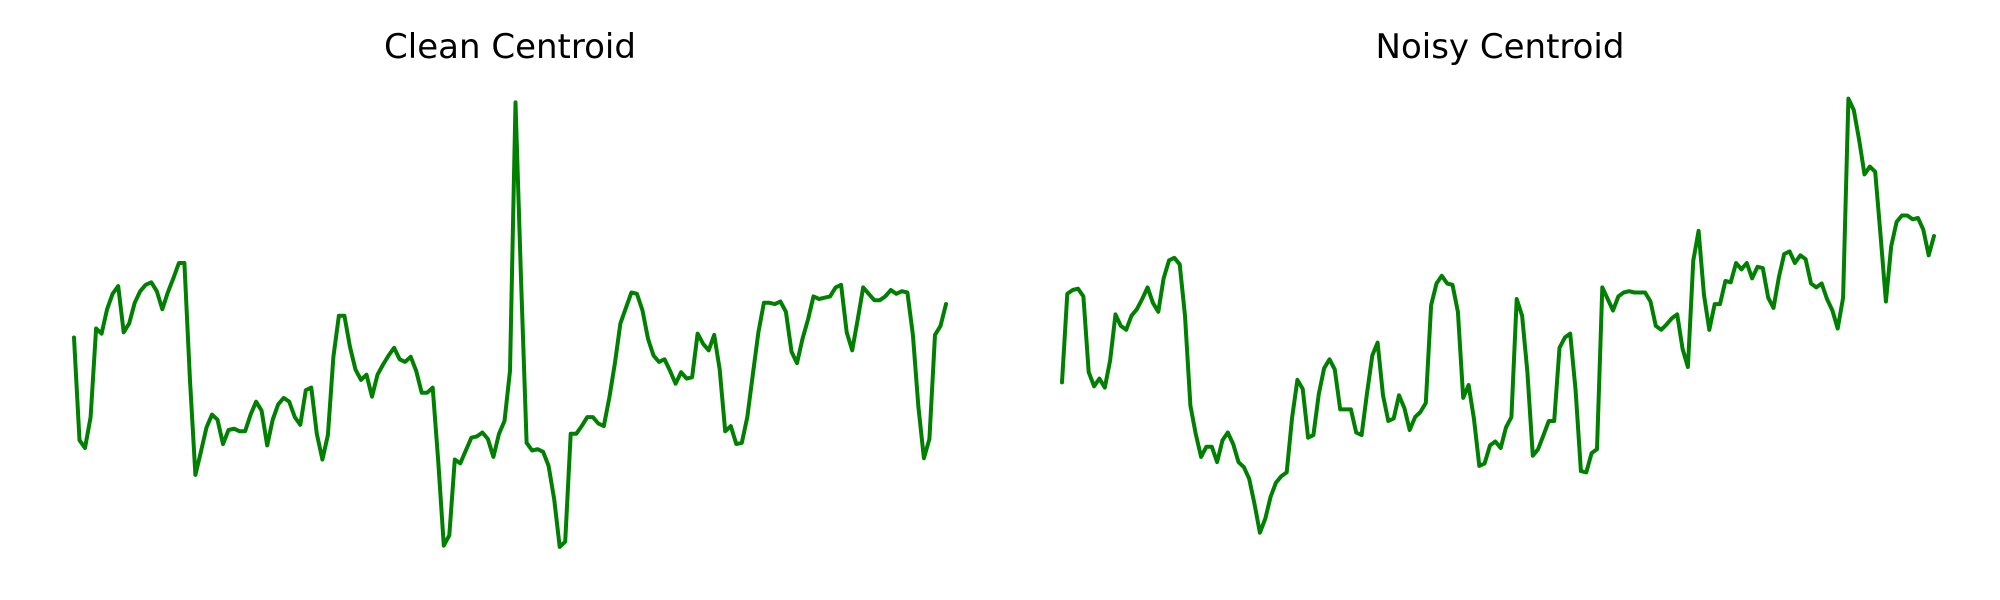 This screenshot has width=2000, height=600. I want to click on noisy-centroid-title: Noisy Centroid, so click(1500, 47).